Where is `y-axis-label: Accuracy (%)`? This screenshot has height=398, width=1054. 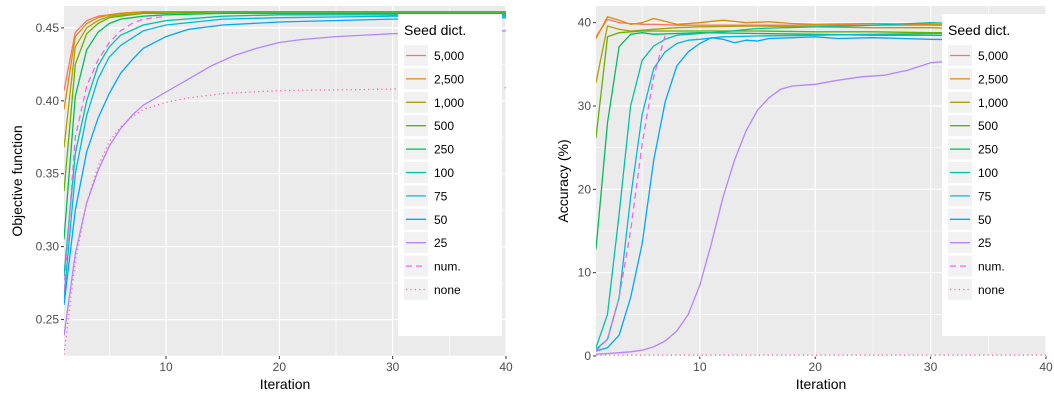
y-axis-label: Accuracy (%) is located at coordinates (563, 180).